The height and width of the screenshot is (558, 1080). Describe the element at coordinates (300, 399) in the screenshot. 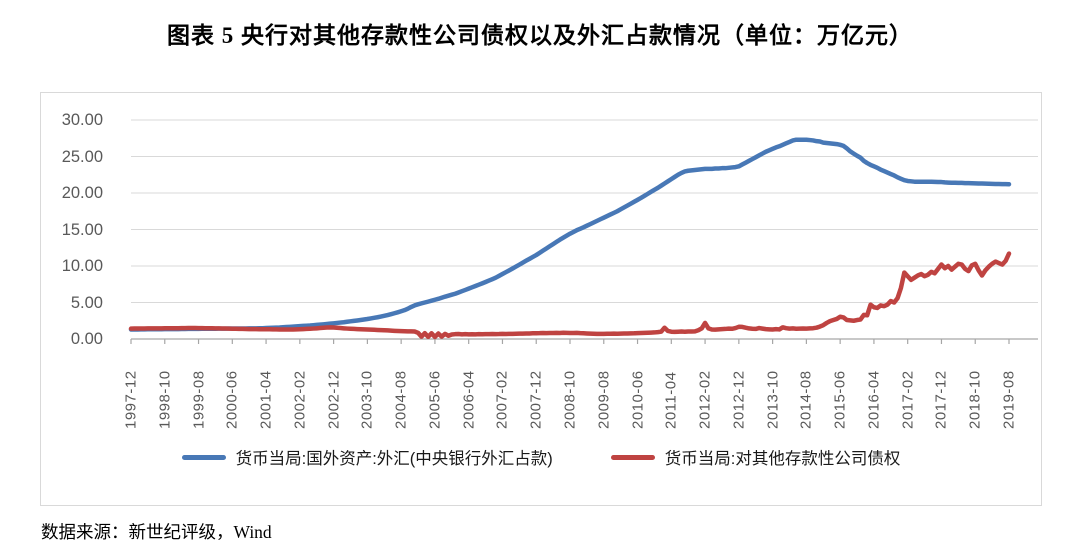

I see `x-tick-label: 2002-02` at that location.